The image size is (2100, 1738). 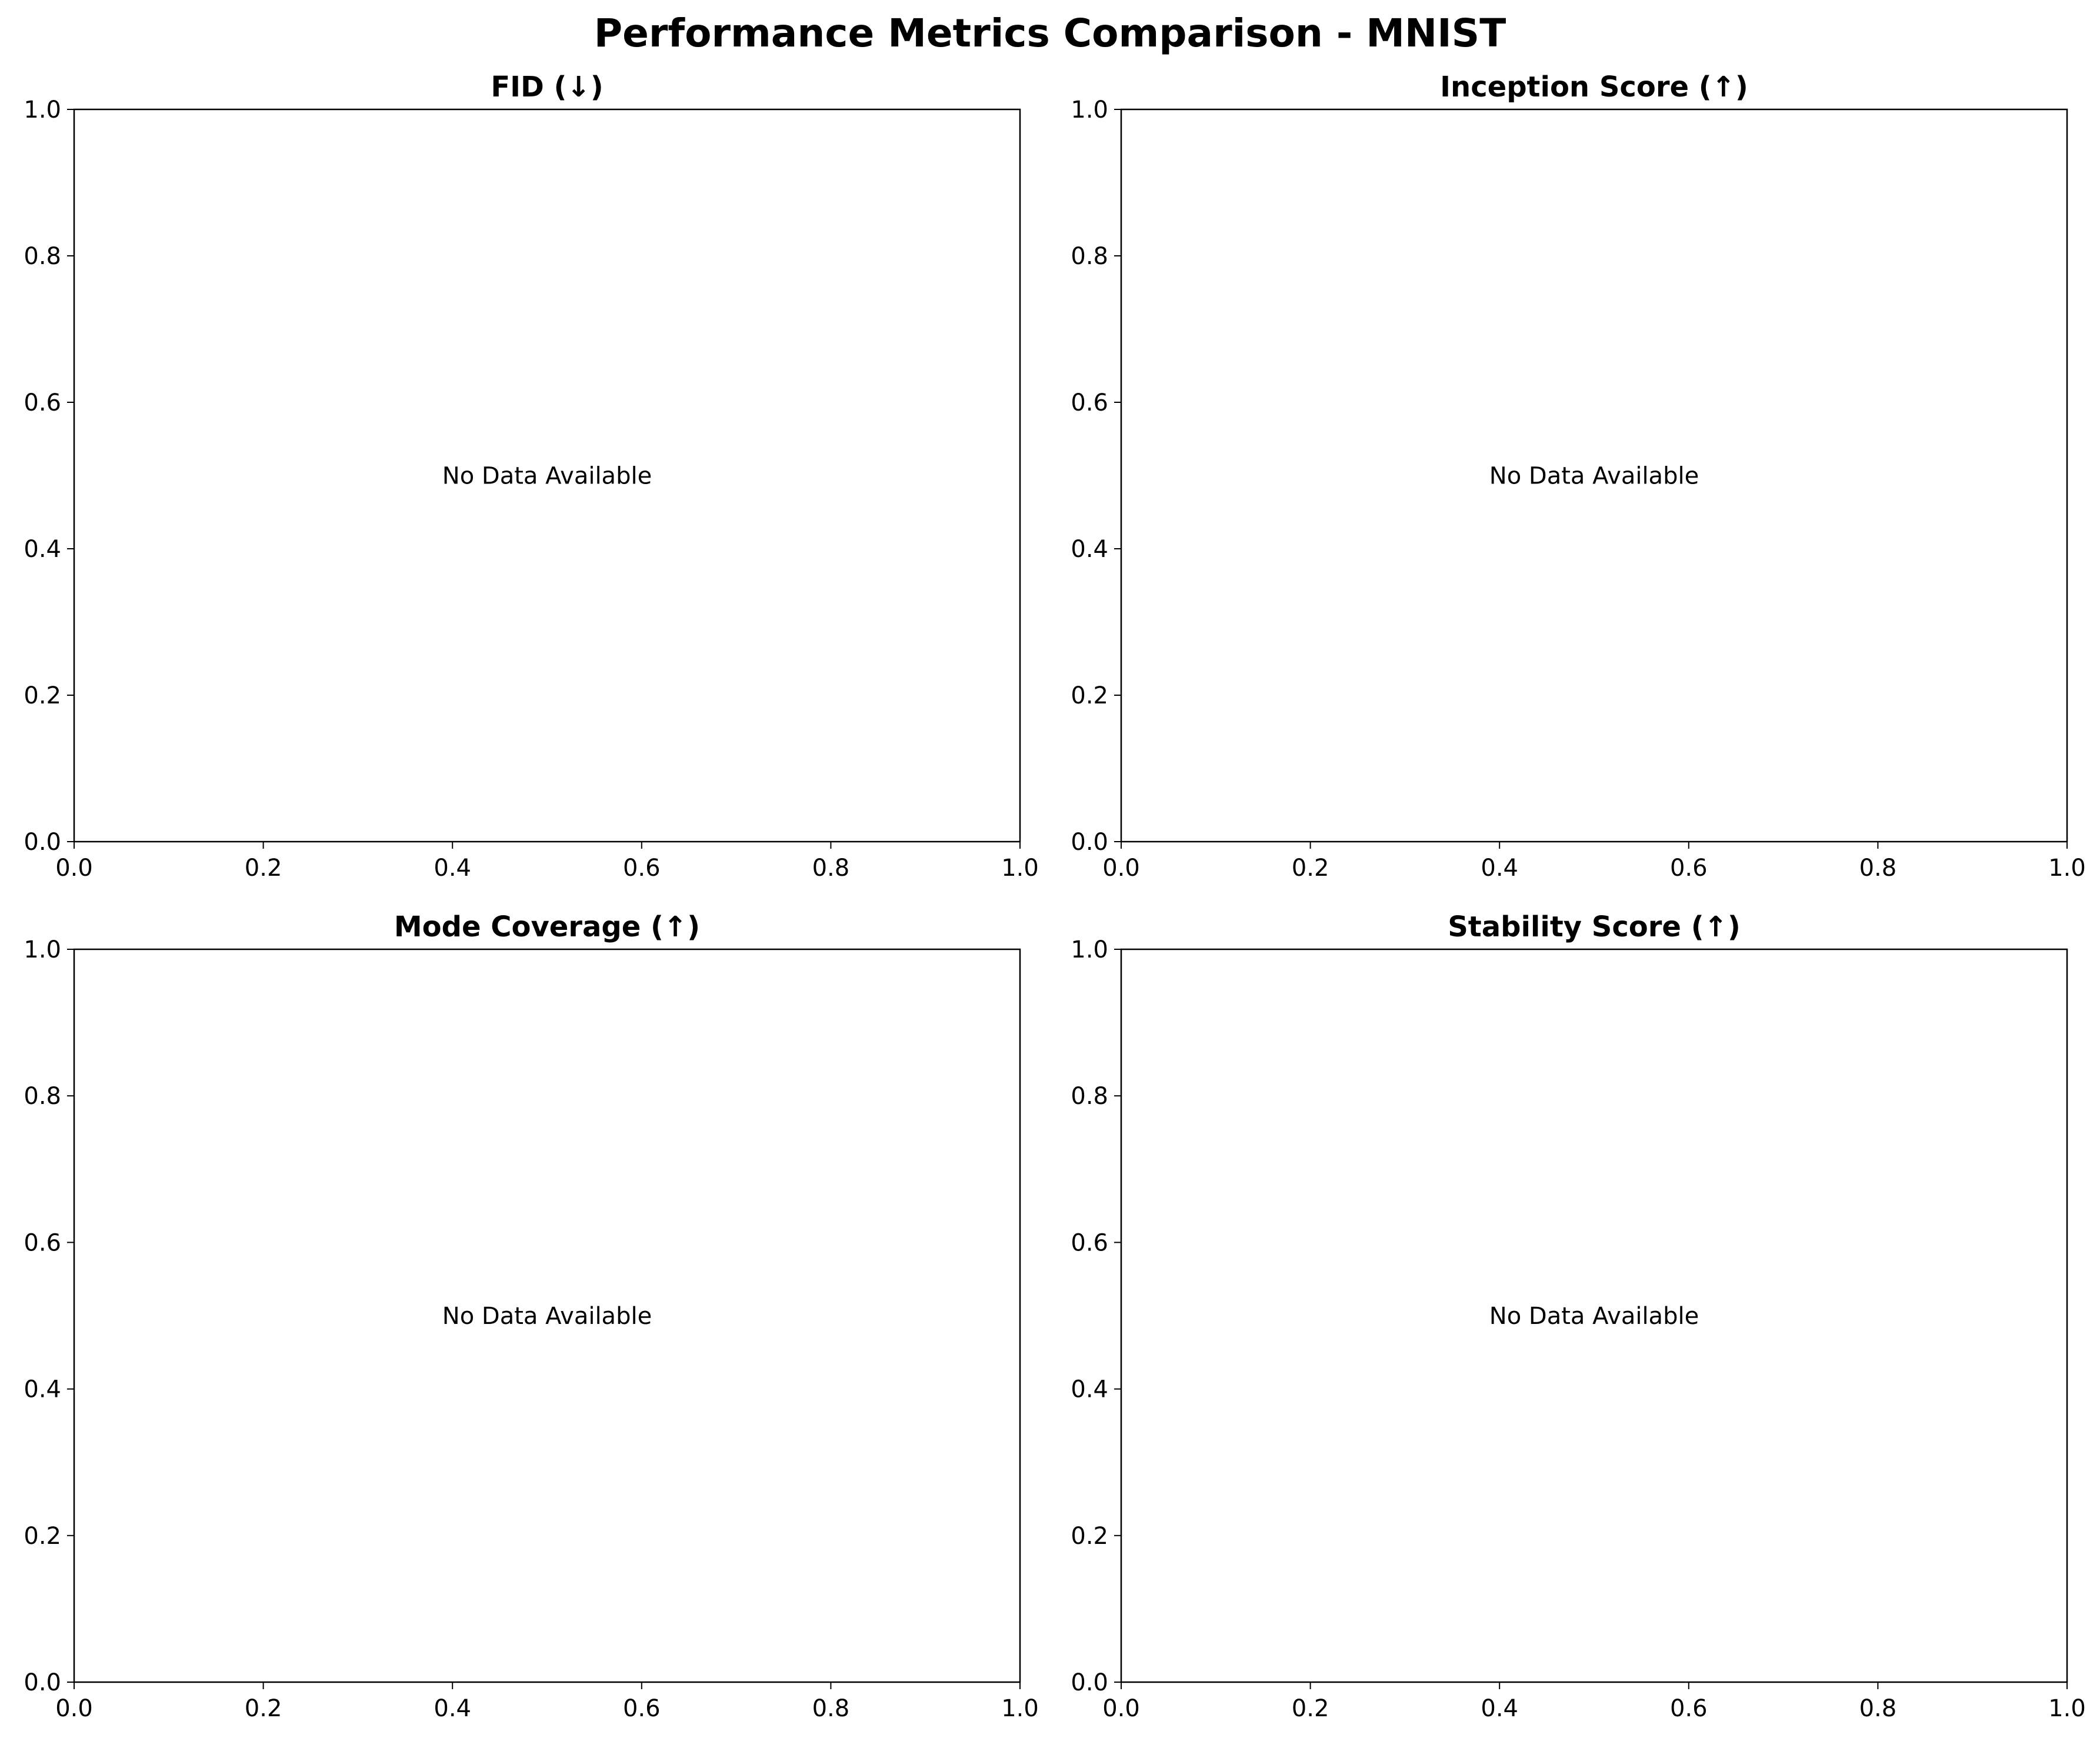 What do you see at coordinates (547, 87) in the screenshot?
I see `subplot-title: FID (↓)` at bounding box center [547, 87].